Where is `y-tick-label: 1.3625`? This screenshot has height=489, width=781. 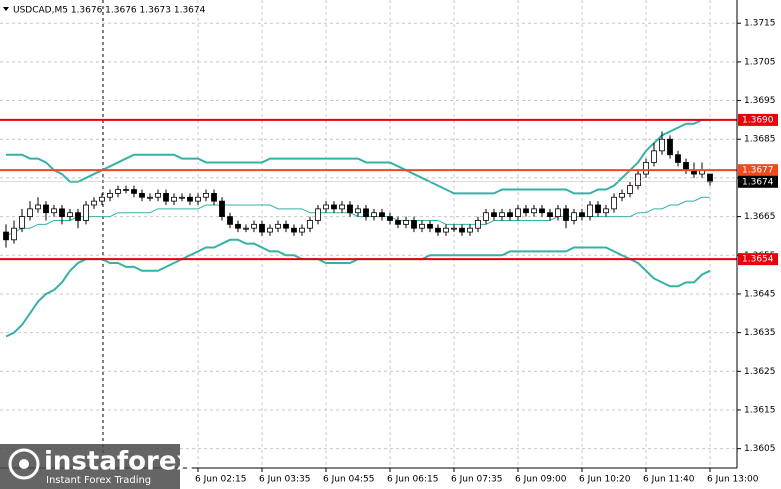
y-tick-label: 1.3625 is located at coordinates (760, 372).